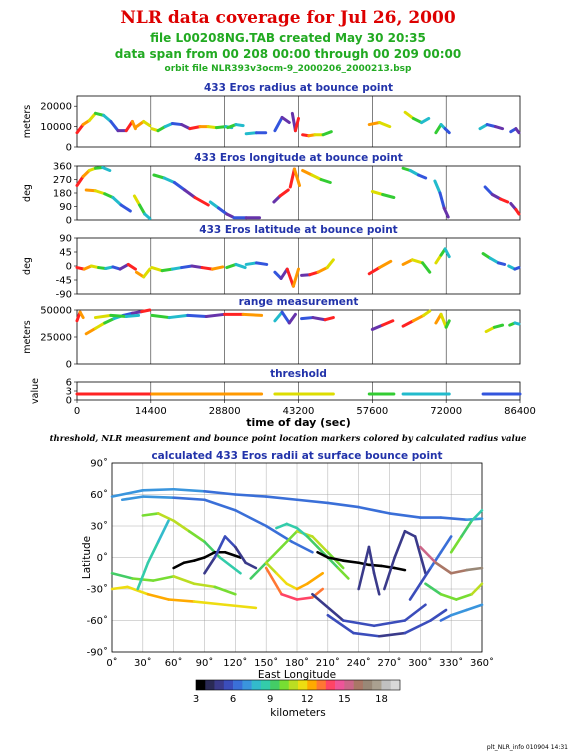 The image size is (576, 756). I want to click on map-x-tick-label: 300˚, so click(420, 663).